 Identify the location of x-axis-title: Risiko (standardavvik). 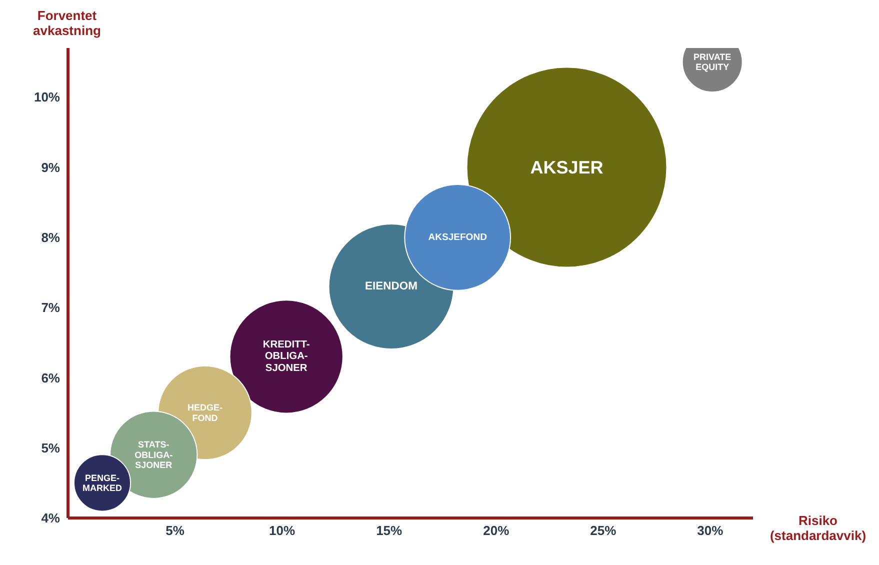
(818, 528).